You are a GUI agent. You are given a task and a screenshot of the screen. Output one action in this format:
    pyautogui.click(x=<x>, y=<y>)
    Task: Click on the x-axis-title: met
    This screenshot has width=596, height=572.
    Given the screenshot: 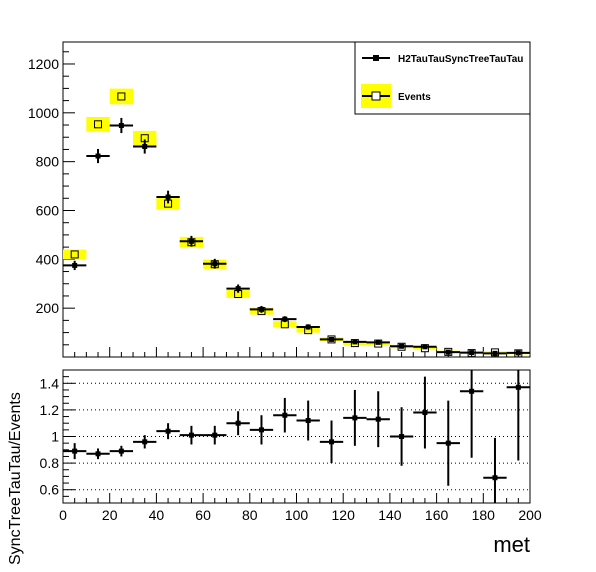 What is the action you would take?
    pyautogui.click(x=511, y=544)
    